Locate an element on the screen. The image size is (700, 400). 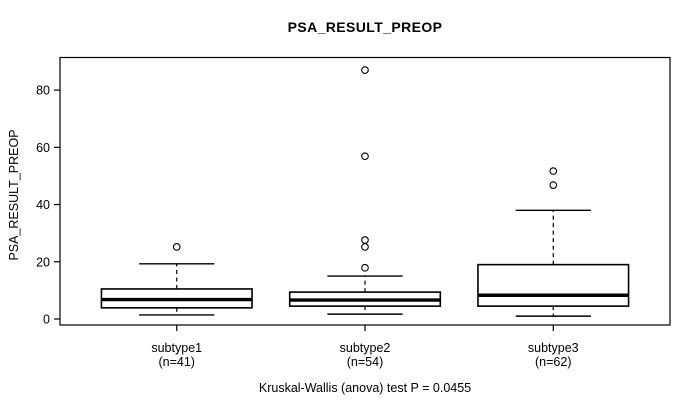
y-tick-label: 0 is located at coordinates (46, 319).